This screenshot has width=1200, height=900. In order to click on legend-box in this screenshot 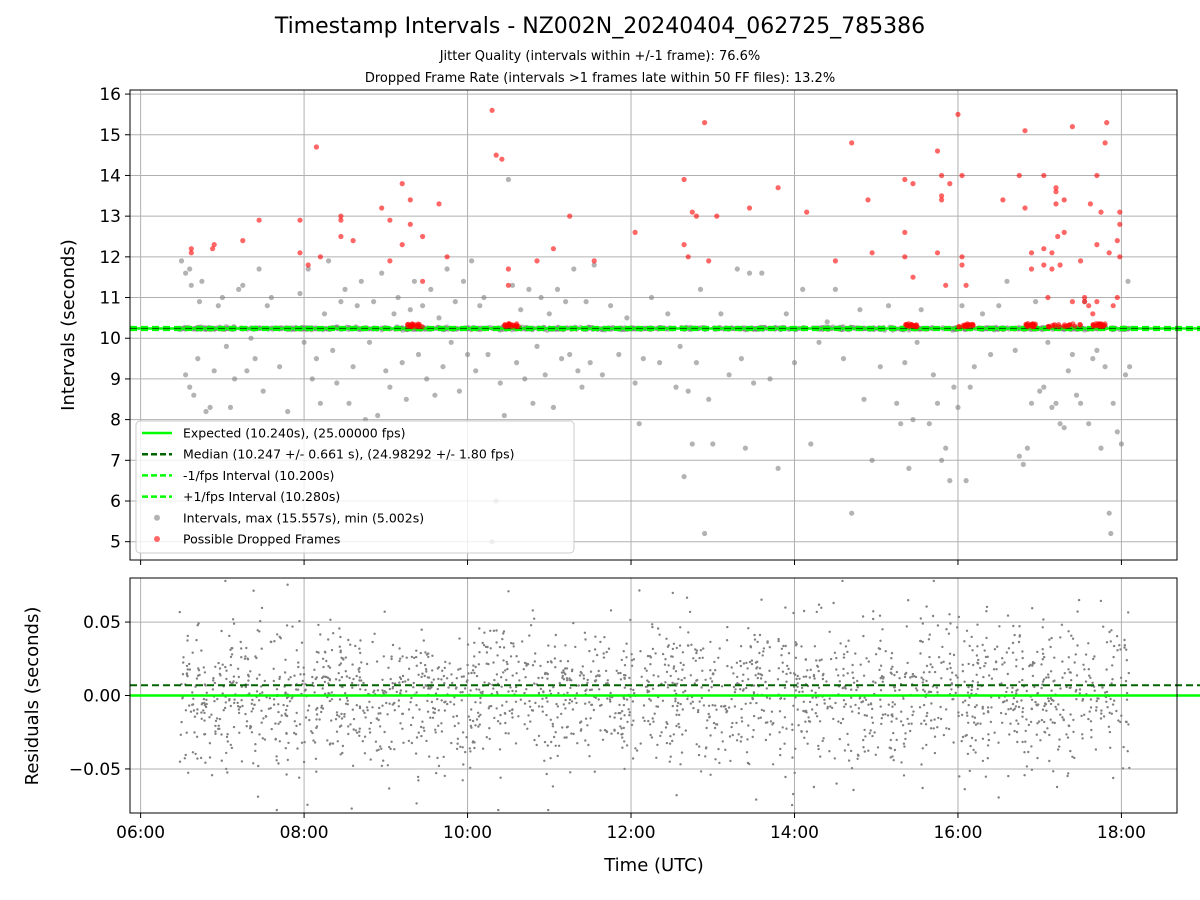, I will do `click(355, 487)`.